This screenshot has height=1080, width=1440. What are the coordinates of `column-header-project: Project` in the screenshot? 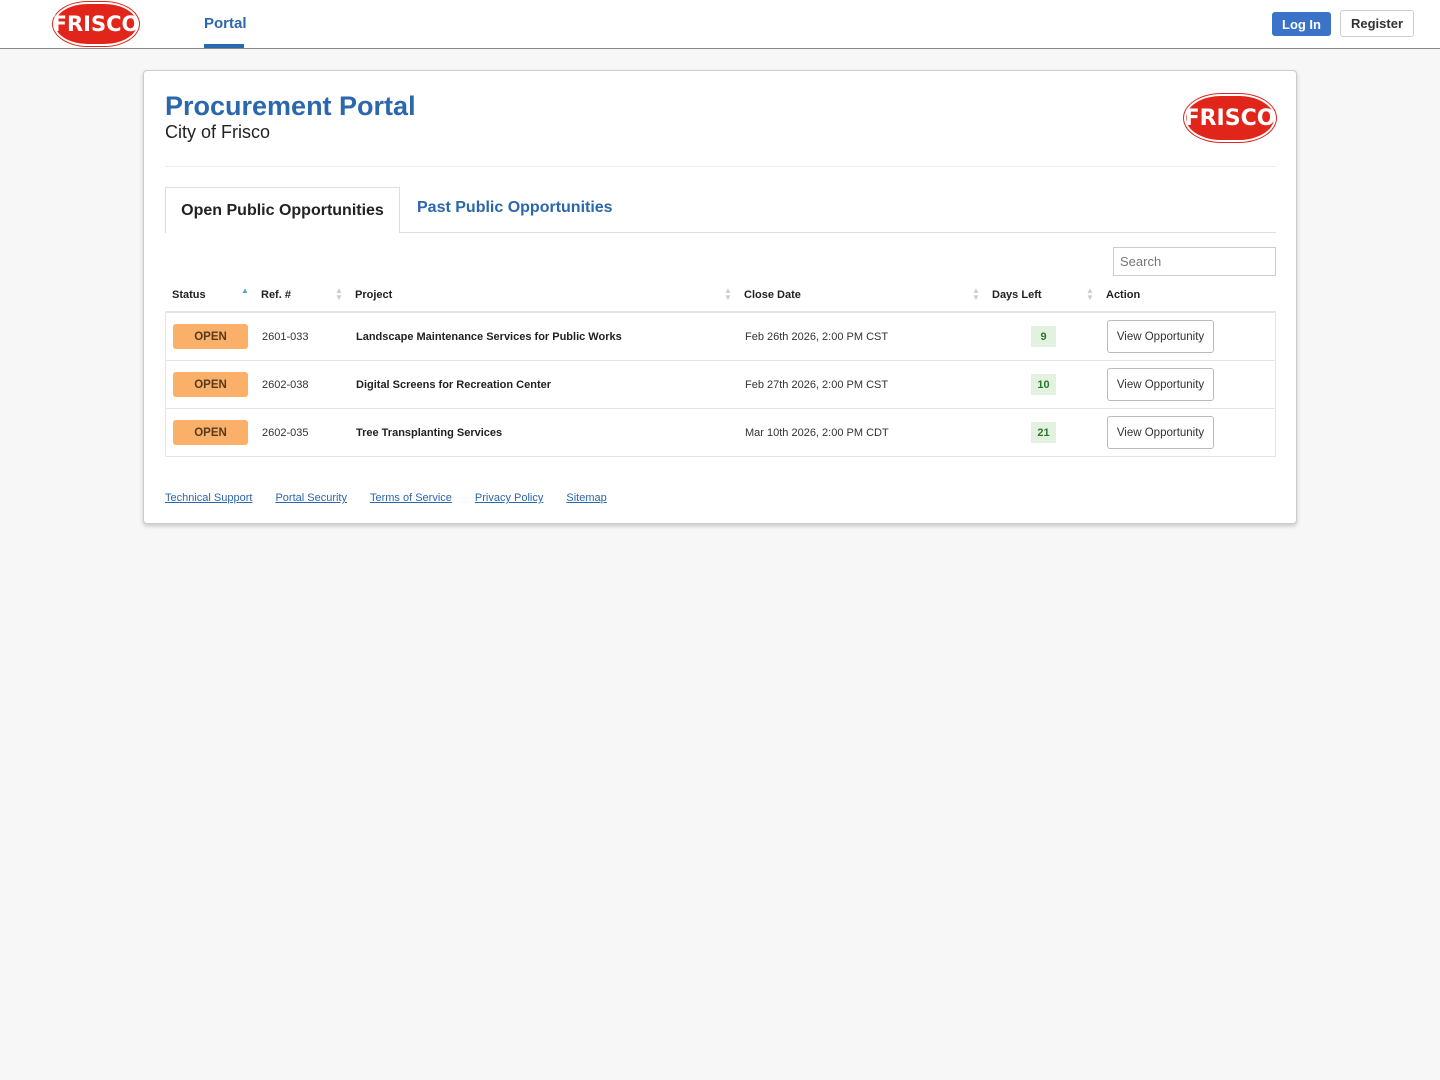 It's located at (374, 295).